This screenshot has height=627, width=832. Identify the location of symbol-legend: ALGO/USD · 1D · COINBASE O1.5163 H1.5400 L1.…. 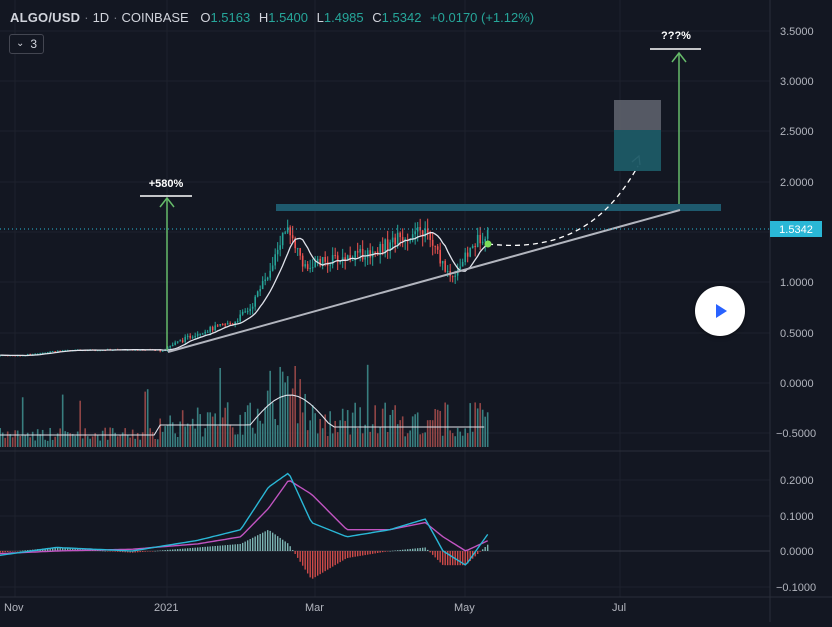
(272, 17).